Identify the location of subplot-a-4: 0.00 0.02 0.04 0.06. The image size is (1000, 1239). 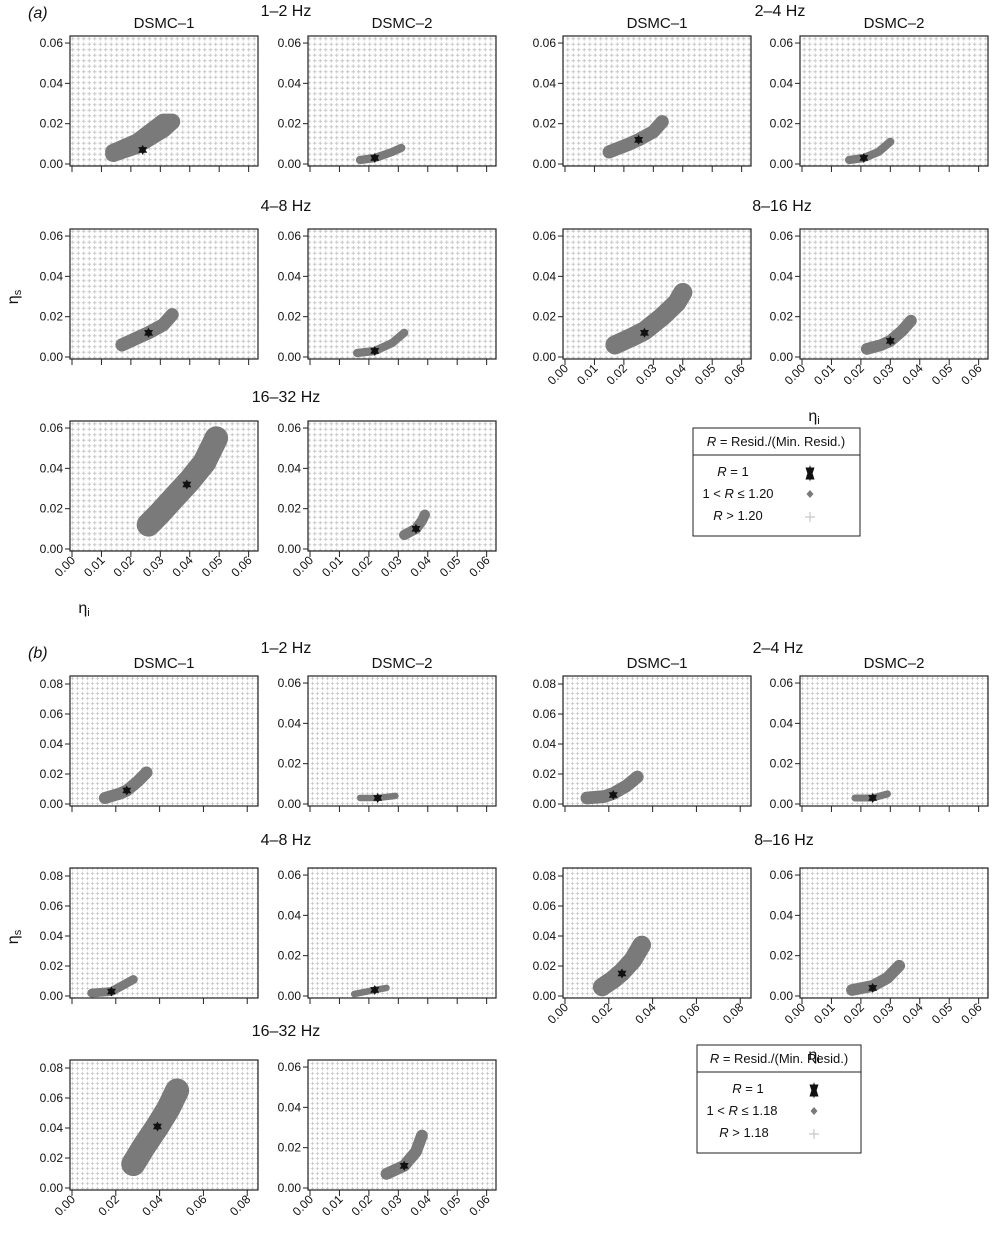
(149, 296).